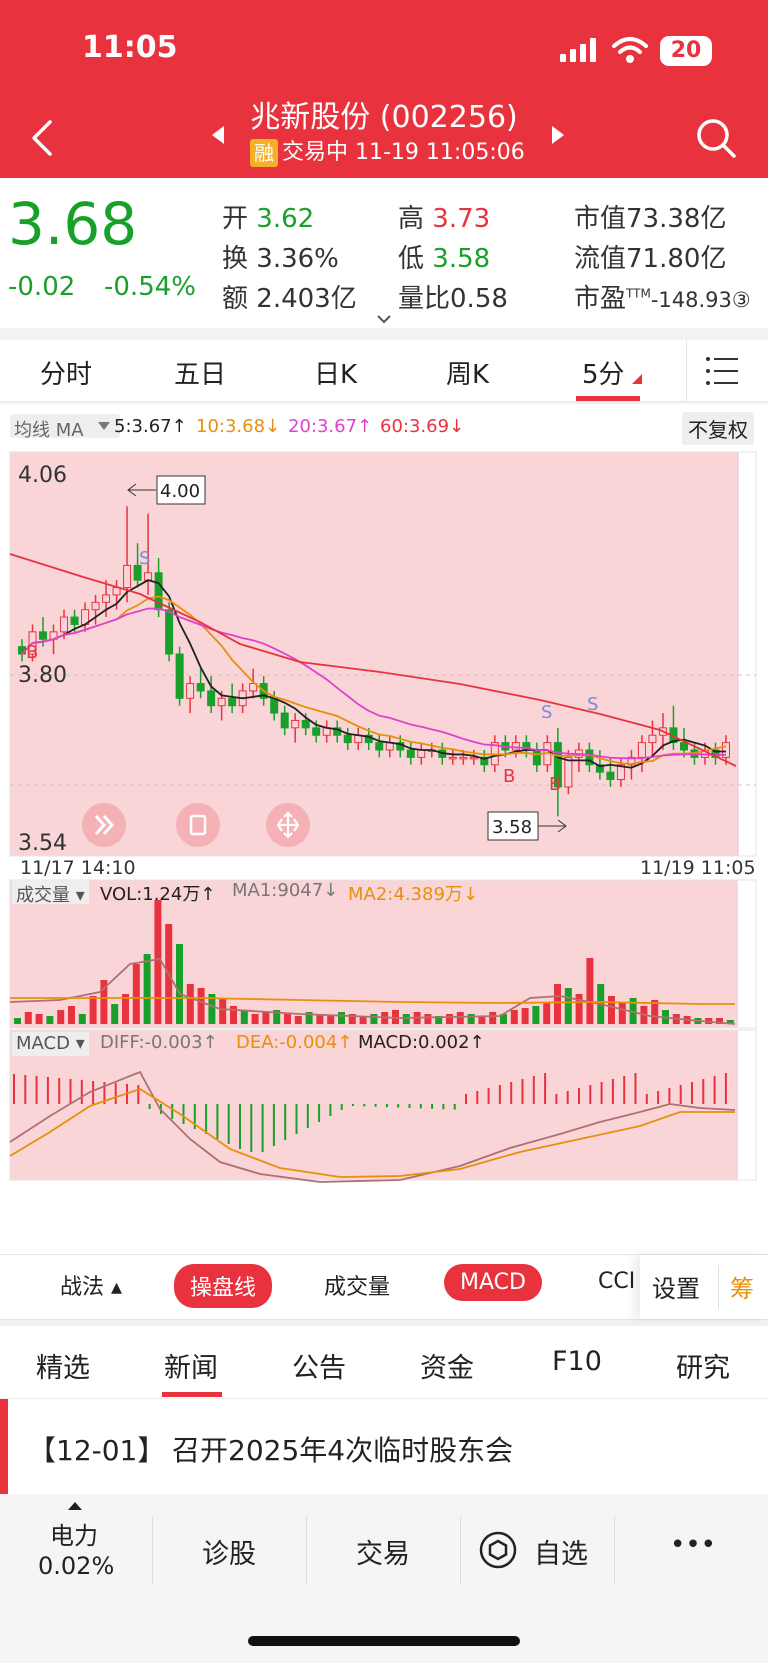  What do you see at coordinates (285, 890) in the screenshot?
I see `vol-ma1-value: MA1:9047↓` at bounding box center [285, 890].